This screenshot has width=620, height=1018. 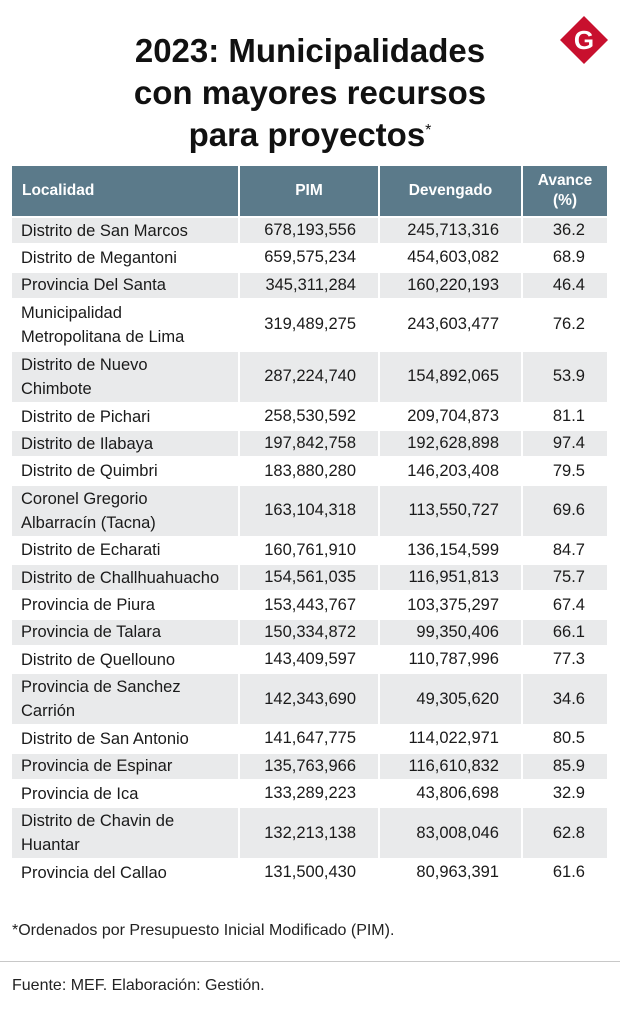 What do you see at coordinates (451, 232) in the screenshot?
I see `cell-devengado: 245,713,316` at bounding box center [451, 232].